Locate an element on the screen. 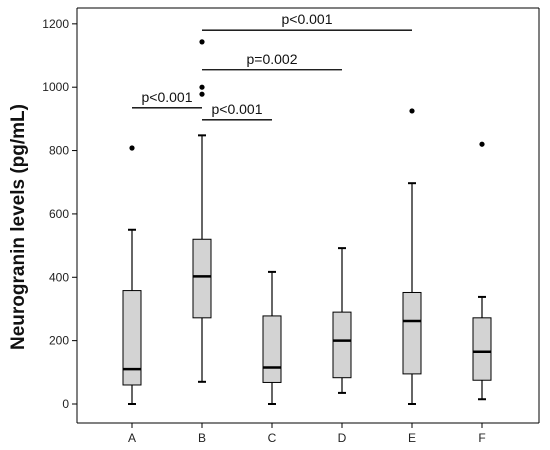 Image resolution: width=550 pixels, height=450 pixels. x-tick-label: D is located at coordinates (342, 438).